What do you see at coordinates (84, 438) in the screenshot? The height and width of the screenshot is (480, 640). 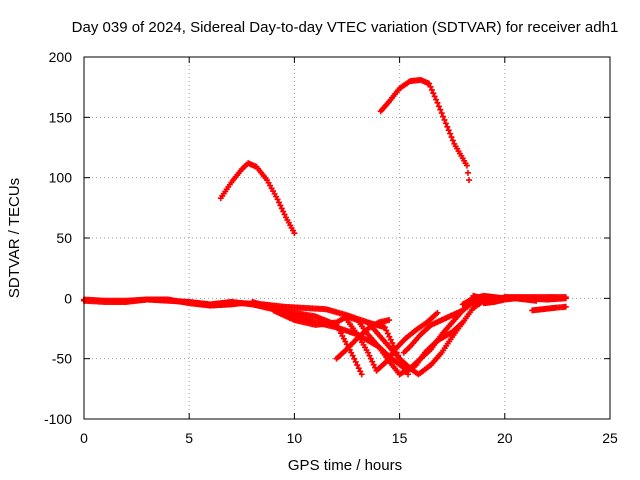 I see `x-tick-label: 0` at bounding box center [84, 438].